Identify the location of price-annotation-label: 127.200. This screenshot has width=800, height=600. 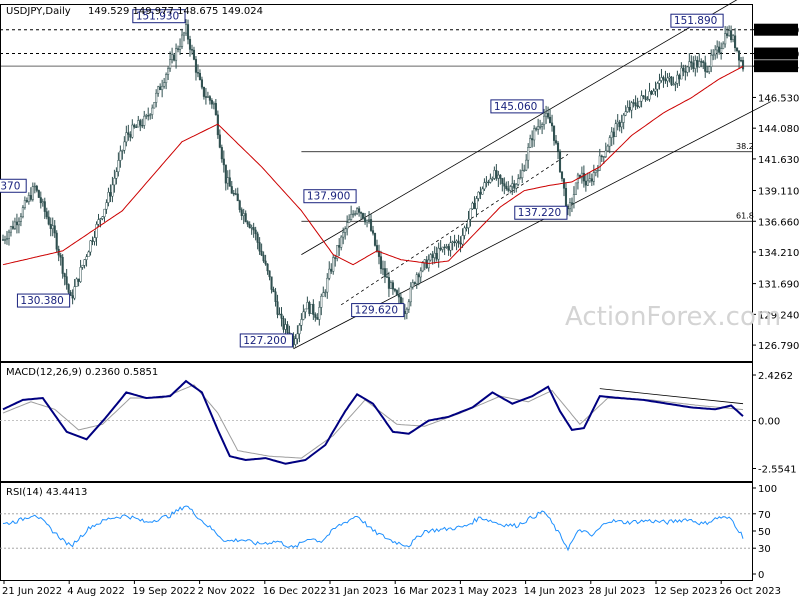
(264, 341).